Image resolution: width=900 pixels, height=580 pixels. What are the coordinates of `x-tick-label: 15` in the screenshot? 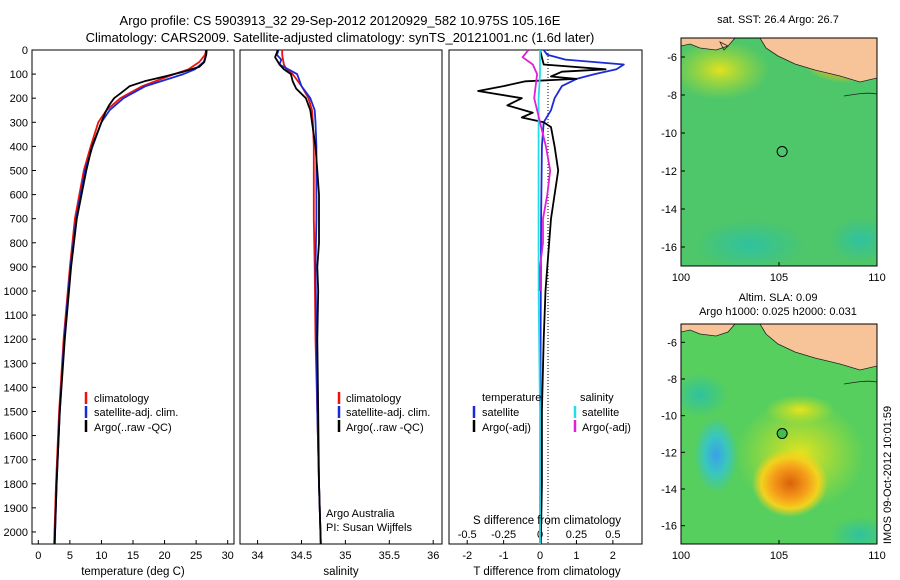 It's located at (133, 556).